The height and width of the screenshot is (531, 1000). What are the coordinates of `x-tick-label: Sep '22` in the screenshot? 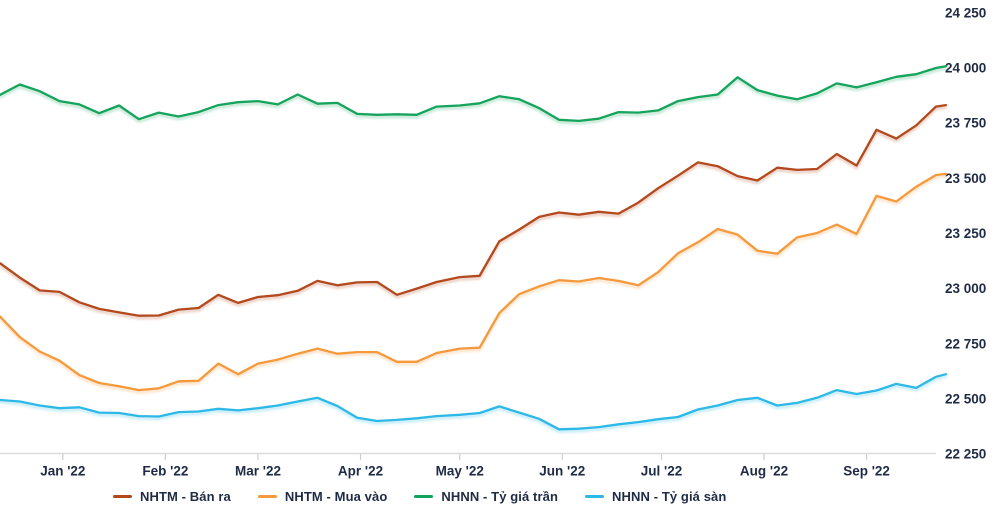 It's located at (866, 471).